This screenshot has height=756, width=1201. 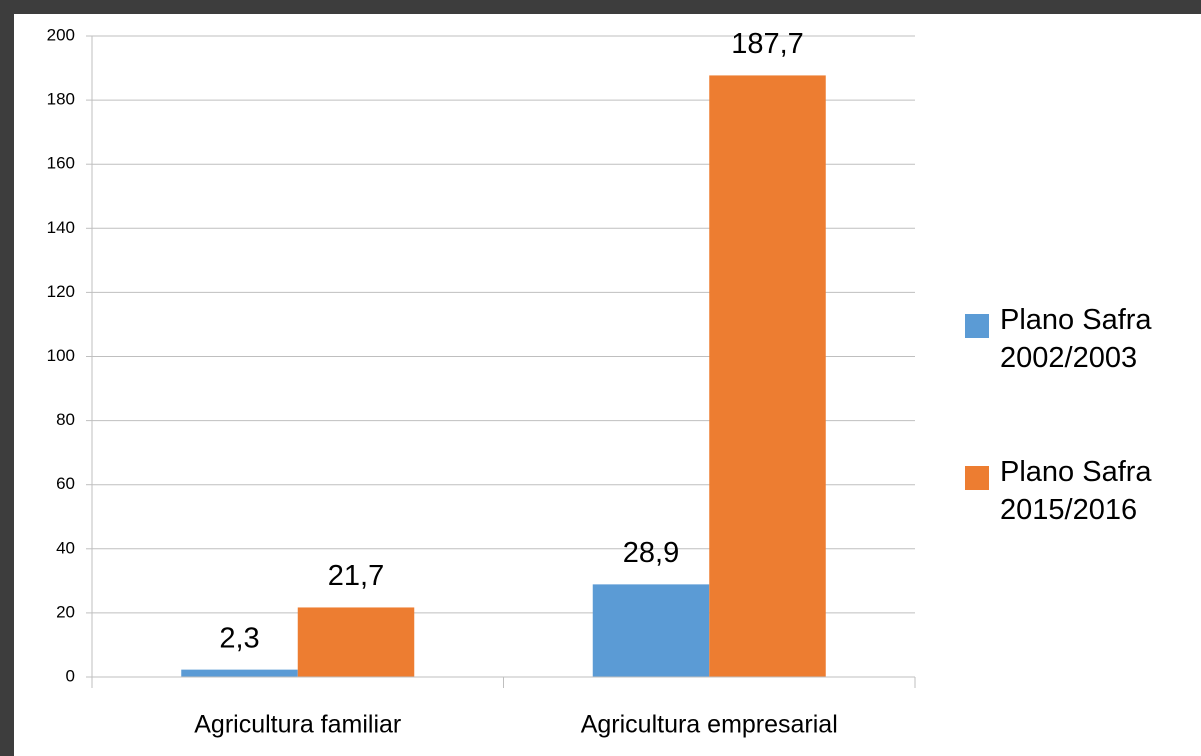 What do you see at coordinates (65, 611) in the screenshot?
I see `y-tick-label: 20` at bounding box center [65, 611].